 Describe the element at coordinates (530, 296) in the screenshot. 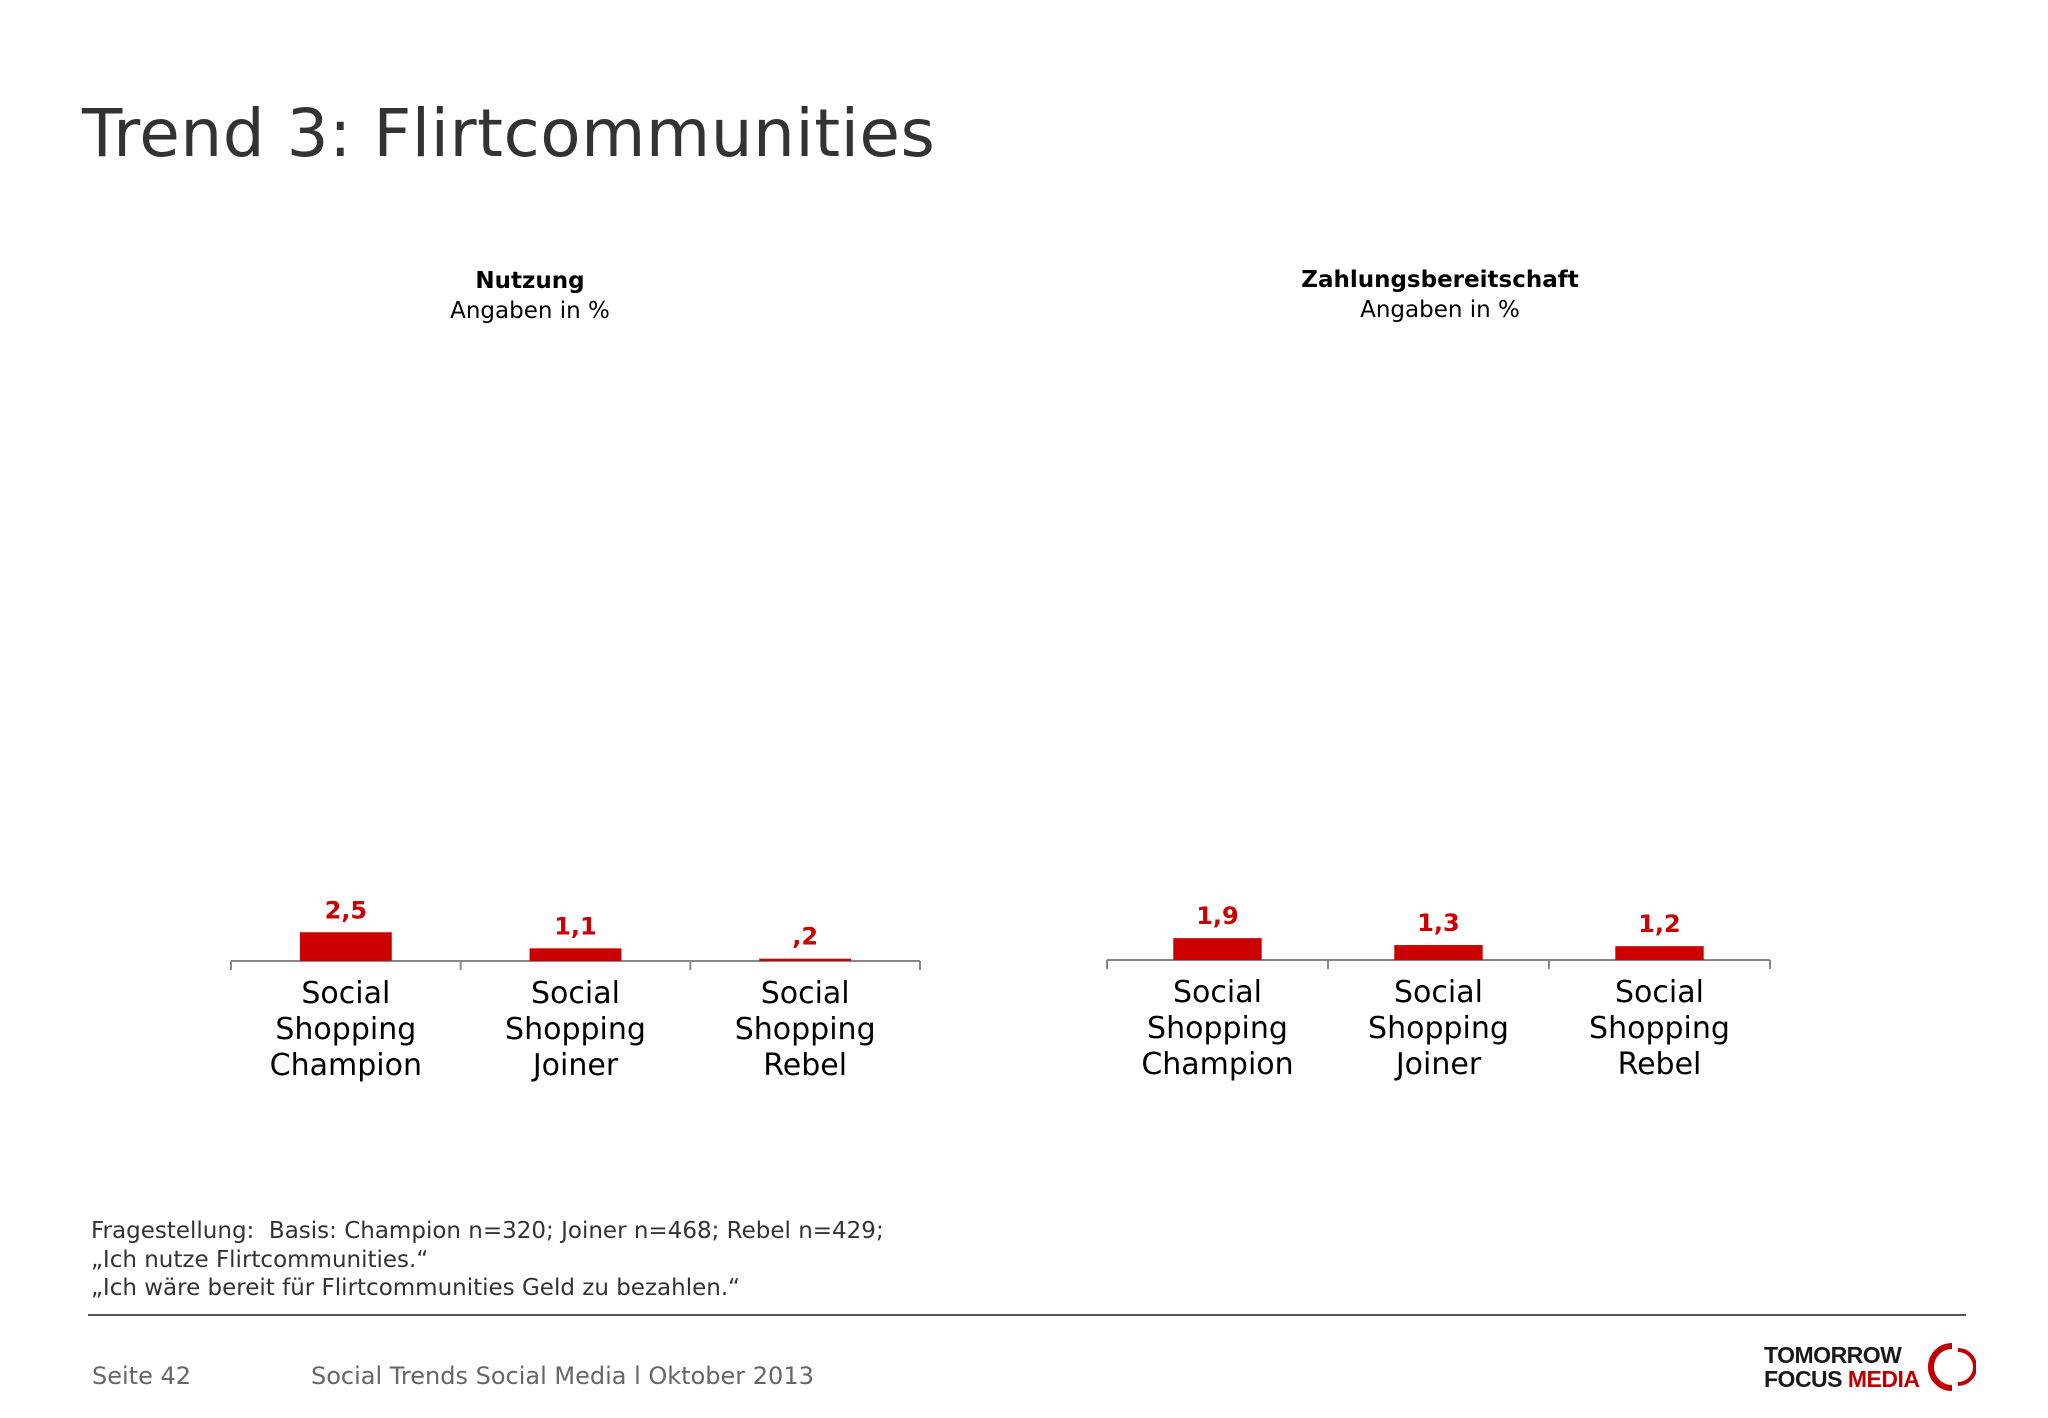

I see `chart-heading-nutzung: Nutzung Angaben in %` at that location.